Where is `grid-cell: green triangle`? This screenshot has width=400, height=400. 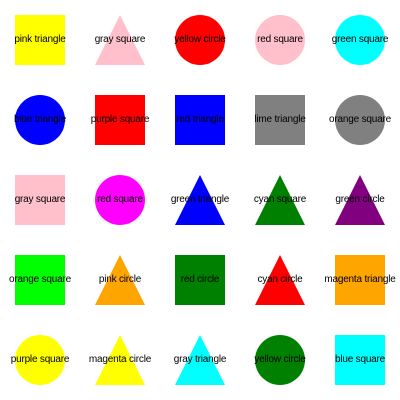 grid-cell: green triangle is located at coordinates (200, 200).